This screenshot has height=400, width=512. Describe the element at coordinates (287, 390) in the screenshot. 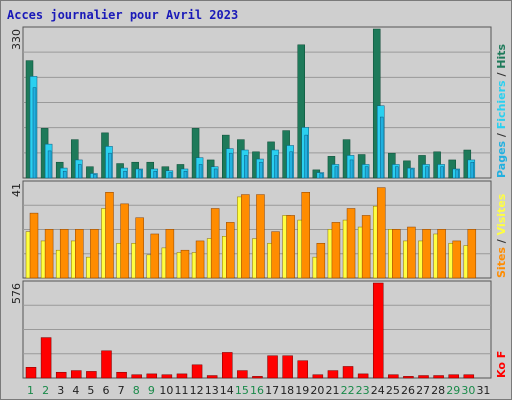

I see `xtick-day-18: 18` at that location.